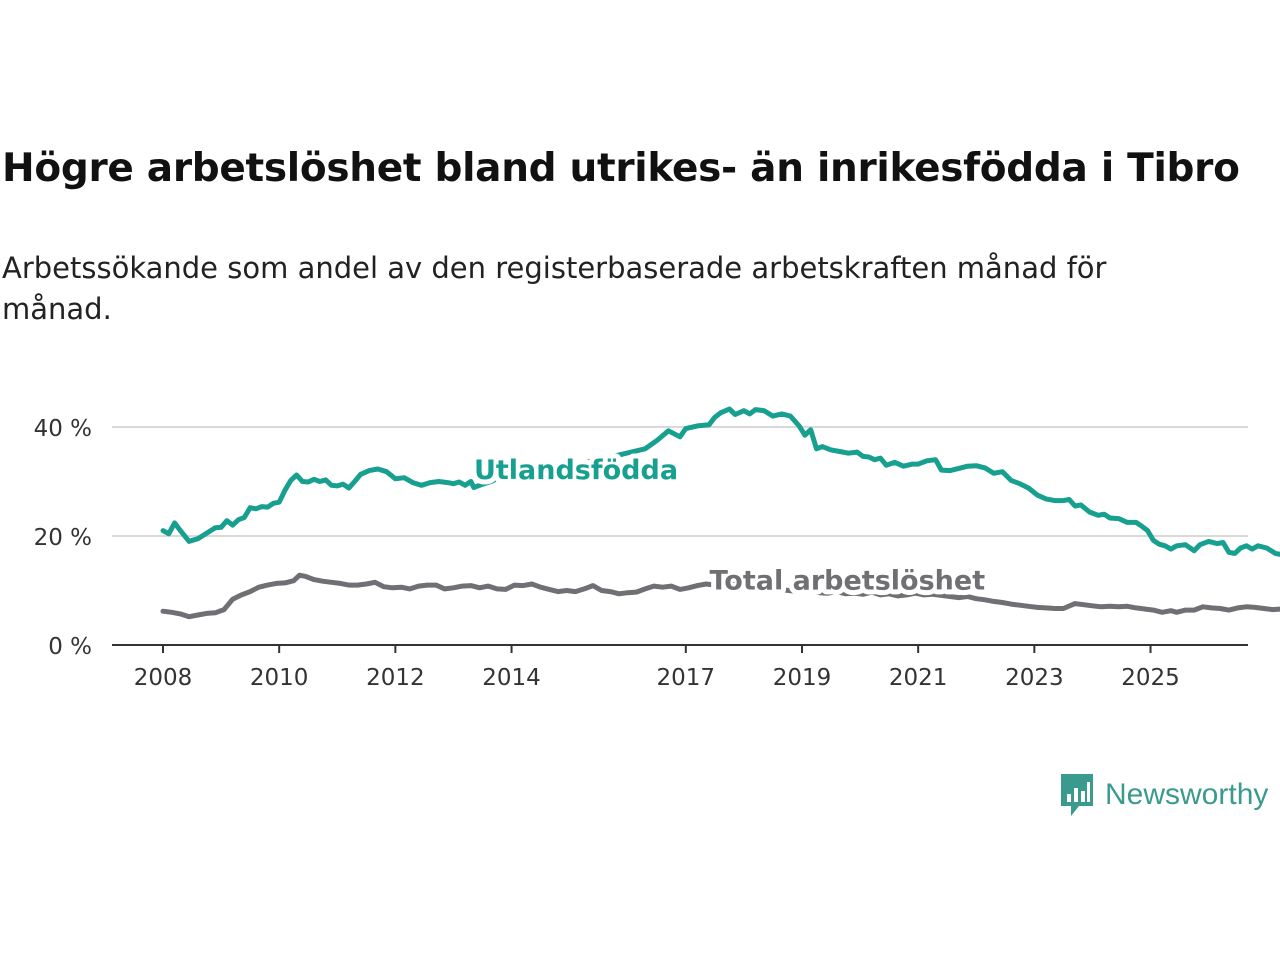 The height and width of the screenshot is (960, 1280). What do you see at coordinates (511, 678) in the screenshot?
I see `x-tick-label: 2014` at bounding box center [511, 678].